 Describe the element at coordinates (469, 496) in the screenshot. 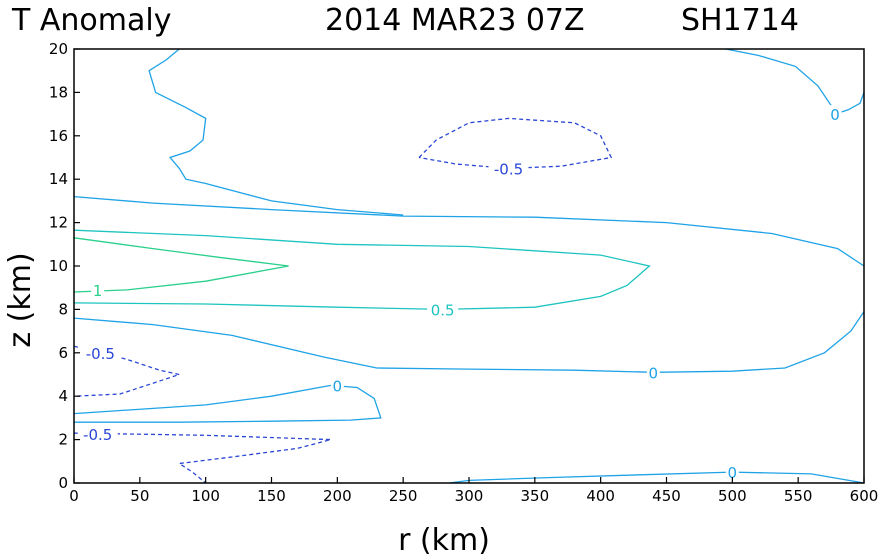

I see `x-tick-label: 300` at that location.